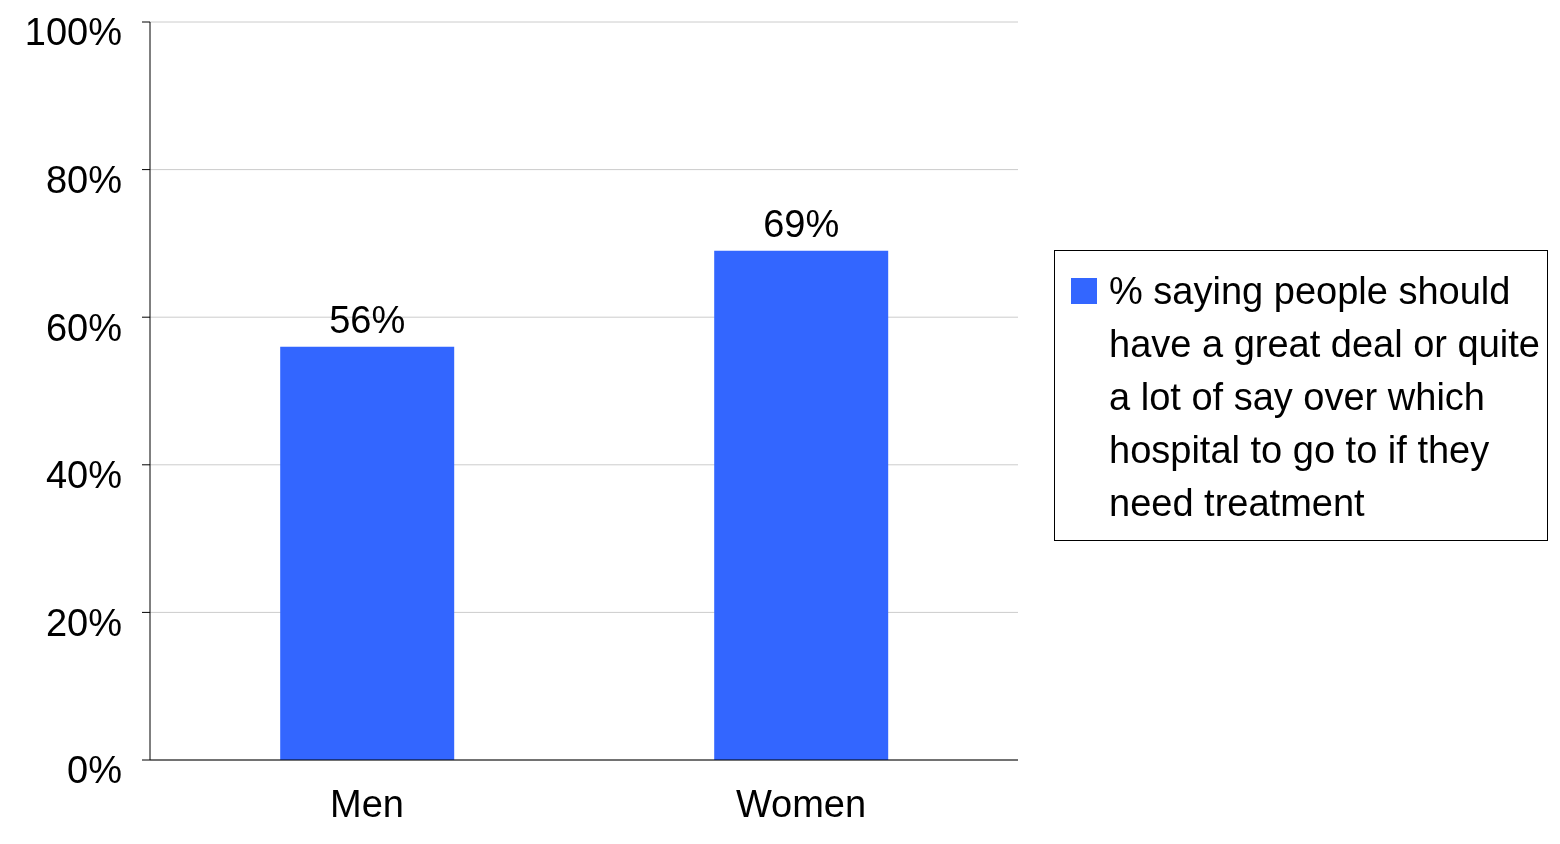  Describe the element at coordinates (83, 180) in the screenshot. I see `y-tick-label: 80%` at that location.